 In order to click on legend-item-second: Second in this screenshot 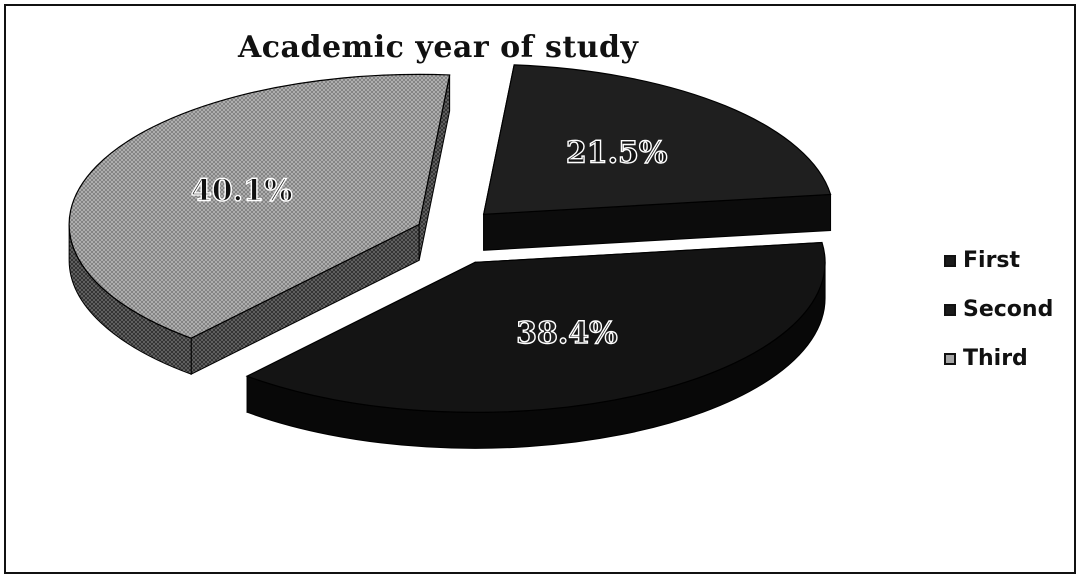, I will do `click(998, 309)`.